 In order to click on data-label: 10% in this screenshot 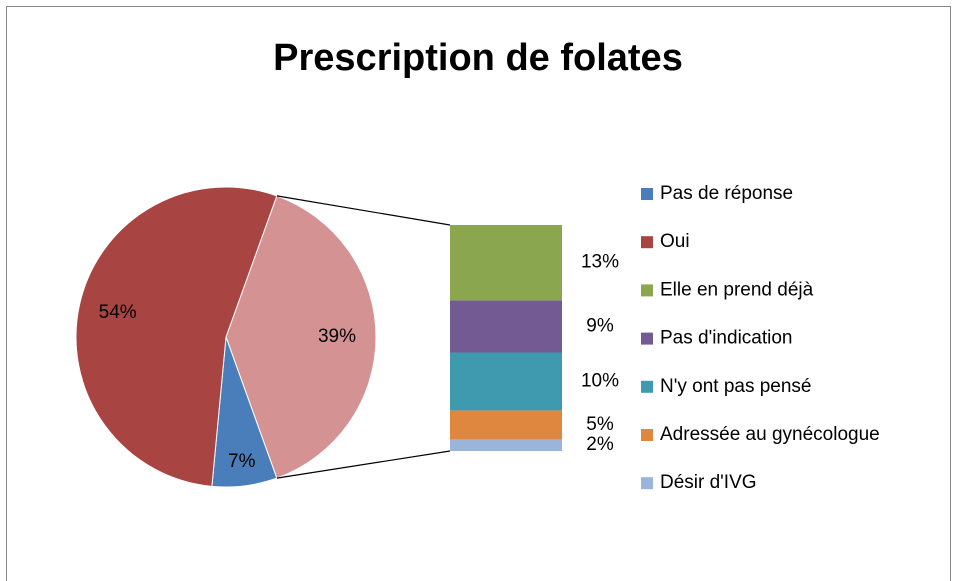, I will do `click(600, 380)`.